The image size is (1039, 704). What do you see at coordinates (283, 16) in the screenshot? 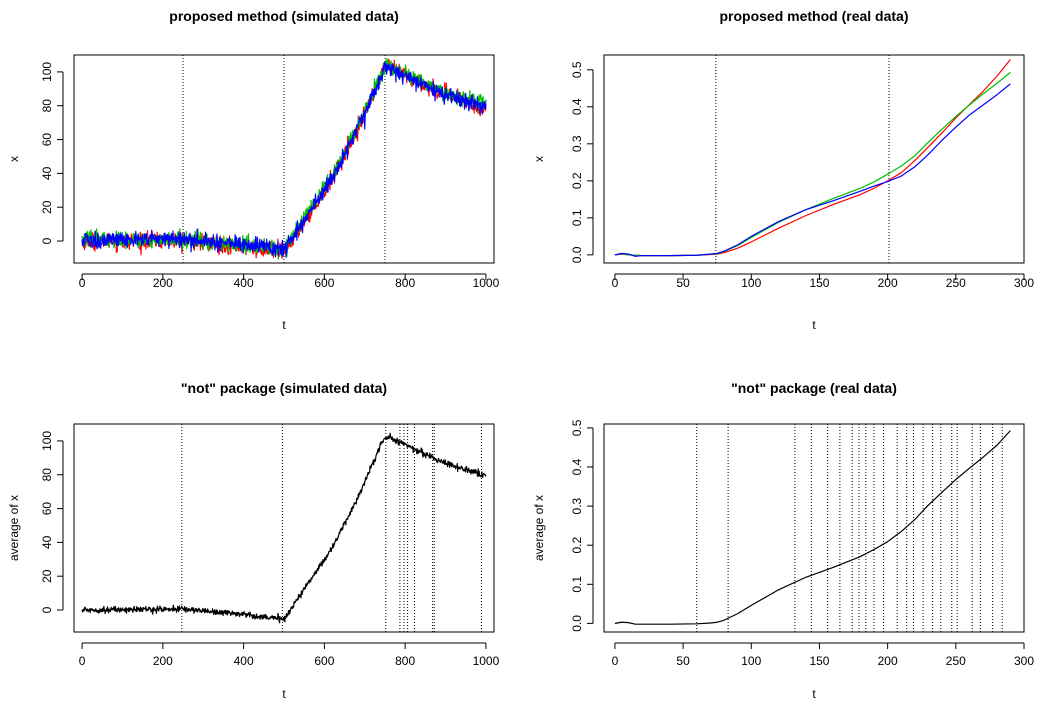
I see `panel-title: proposed method (simulated data)` at bounding box center [283, 16].